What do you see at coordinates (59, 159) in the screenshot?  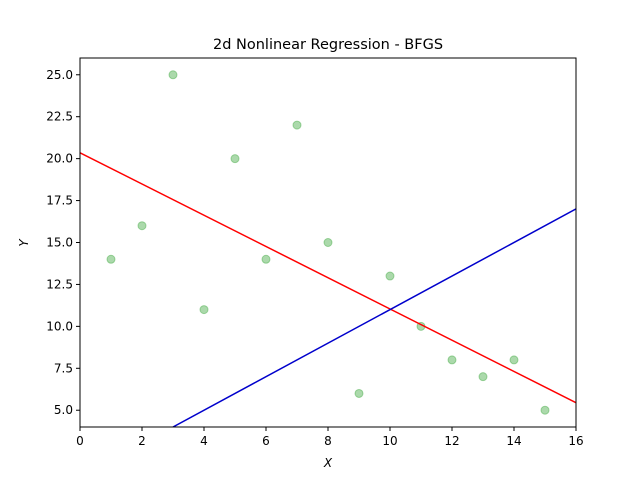 I see `y-tick-label: 20.0` at bounding box center [59, 159].